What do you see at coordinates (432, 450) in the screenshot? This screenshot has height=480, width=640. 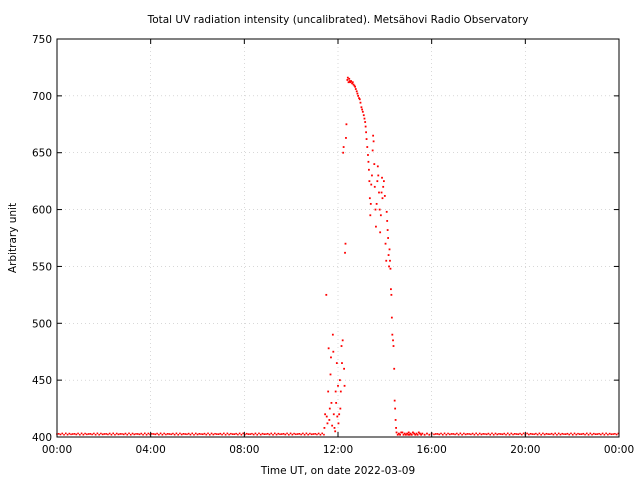 I see `x-tick-label: 16:00` at bounding box center [432, 450].